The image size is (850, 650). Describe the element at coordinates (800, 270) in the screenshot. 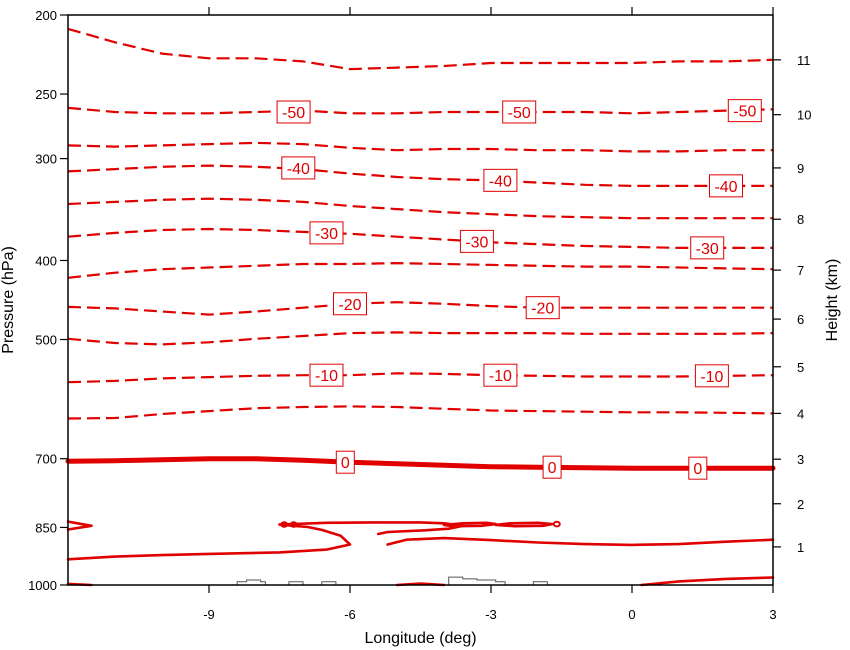

I see `height-tick-label: 7` at that location.